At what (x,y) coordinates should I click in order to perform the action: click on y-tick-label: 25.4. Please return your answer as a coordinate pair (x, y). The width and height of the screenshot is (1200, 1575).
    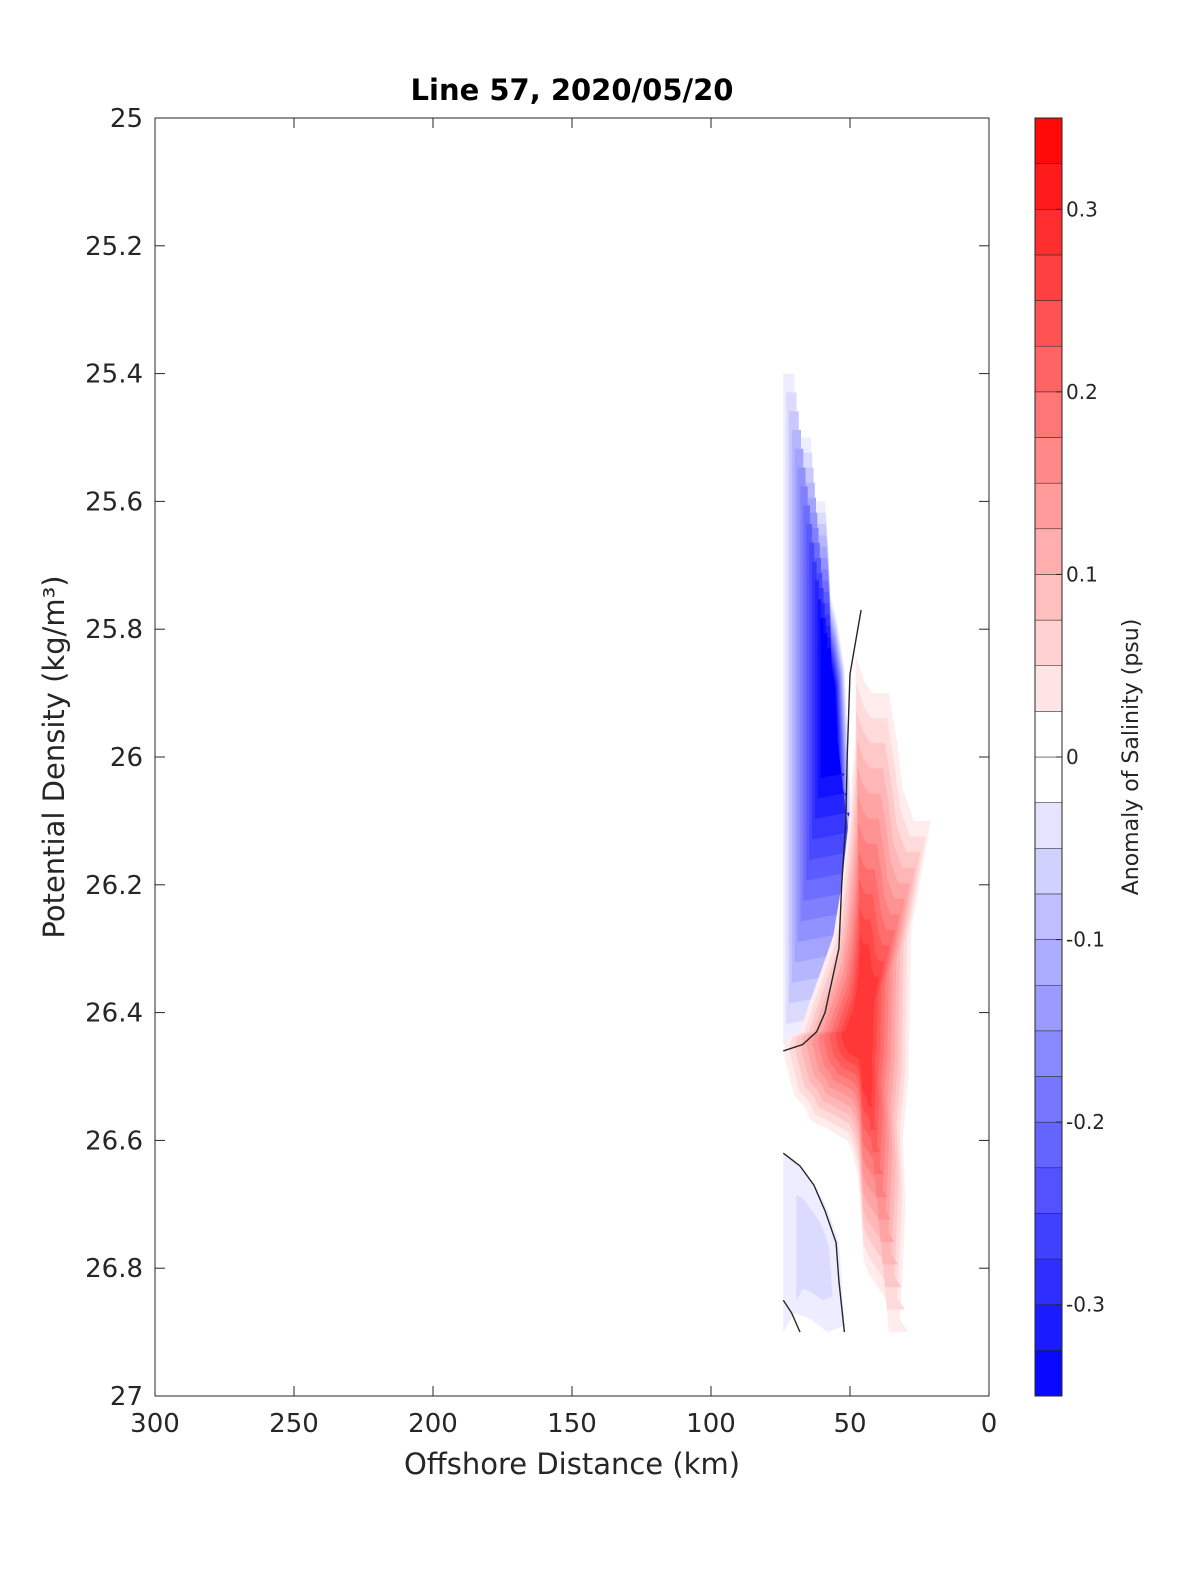
    Looking at the image, I should click on (114, 375).